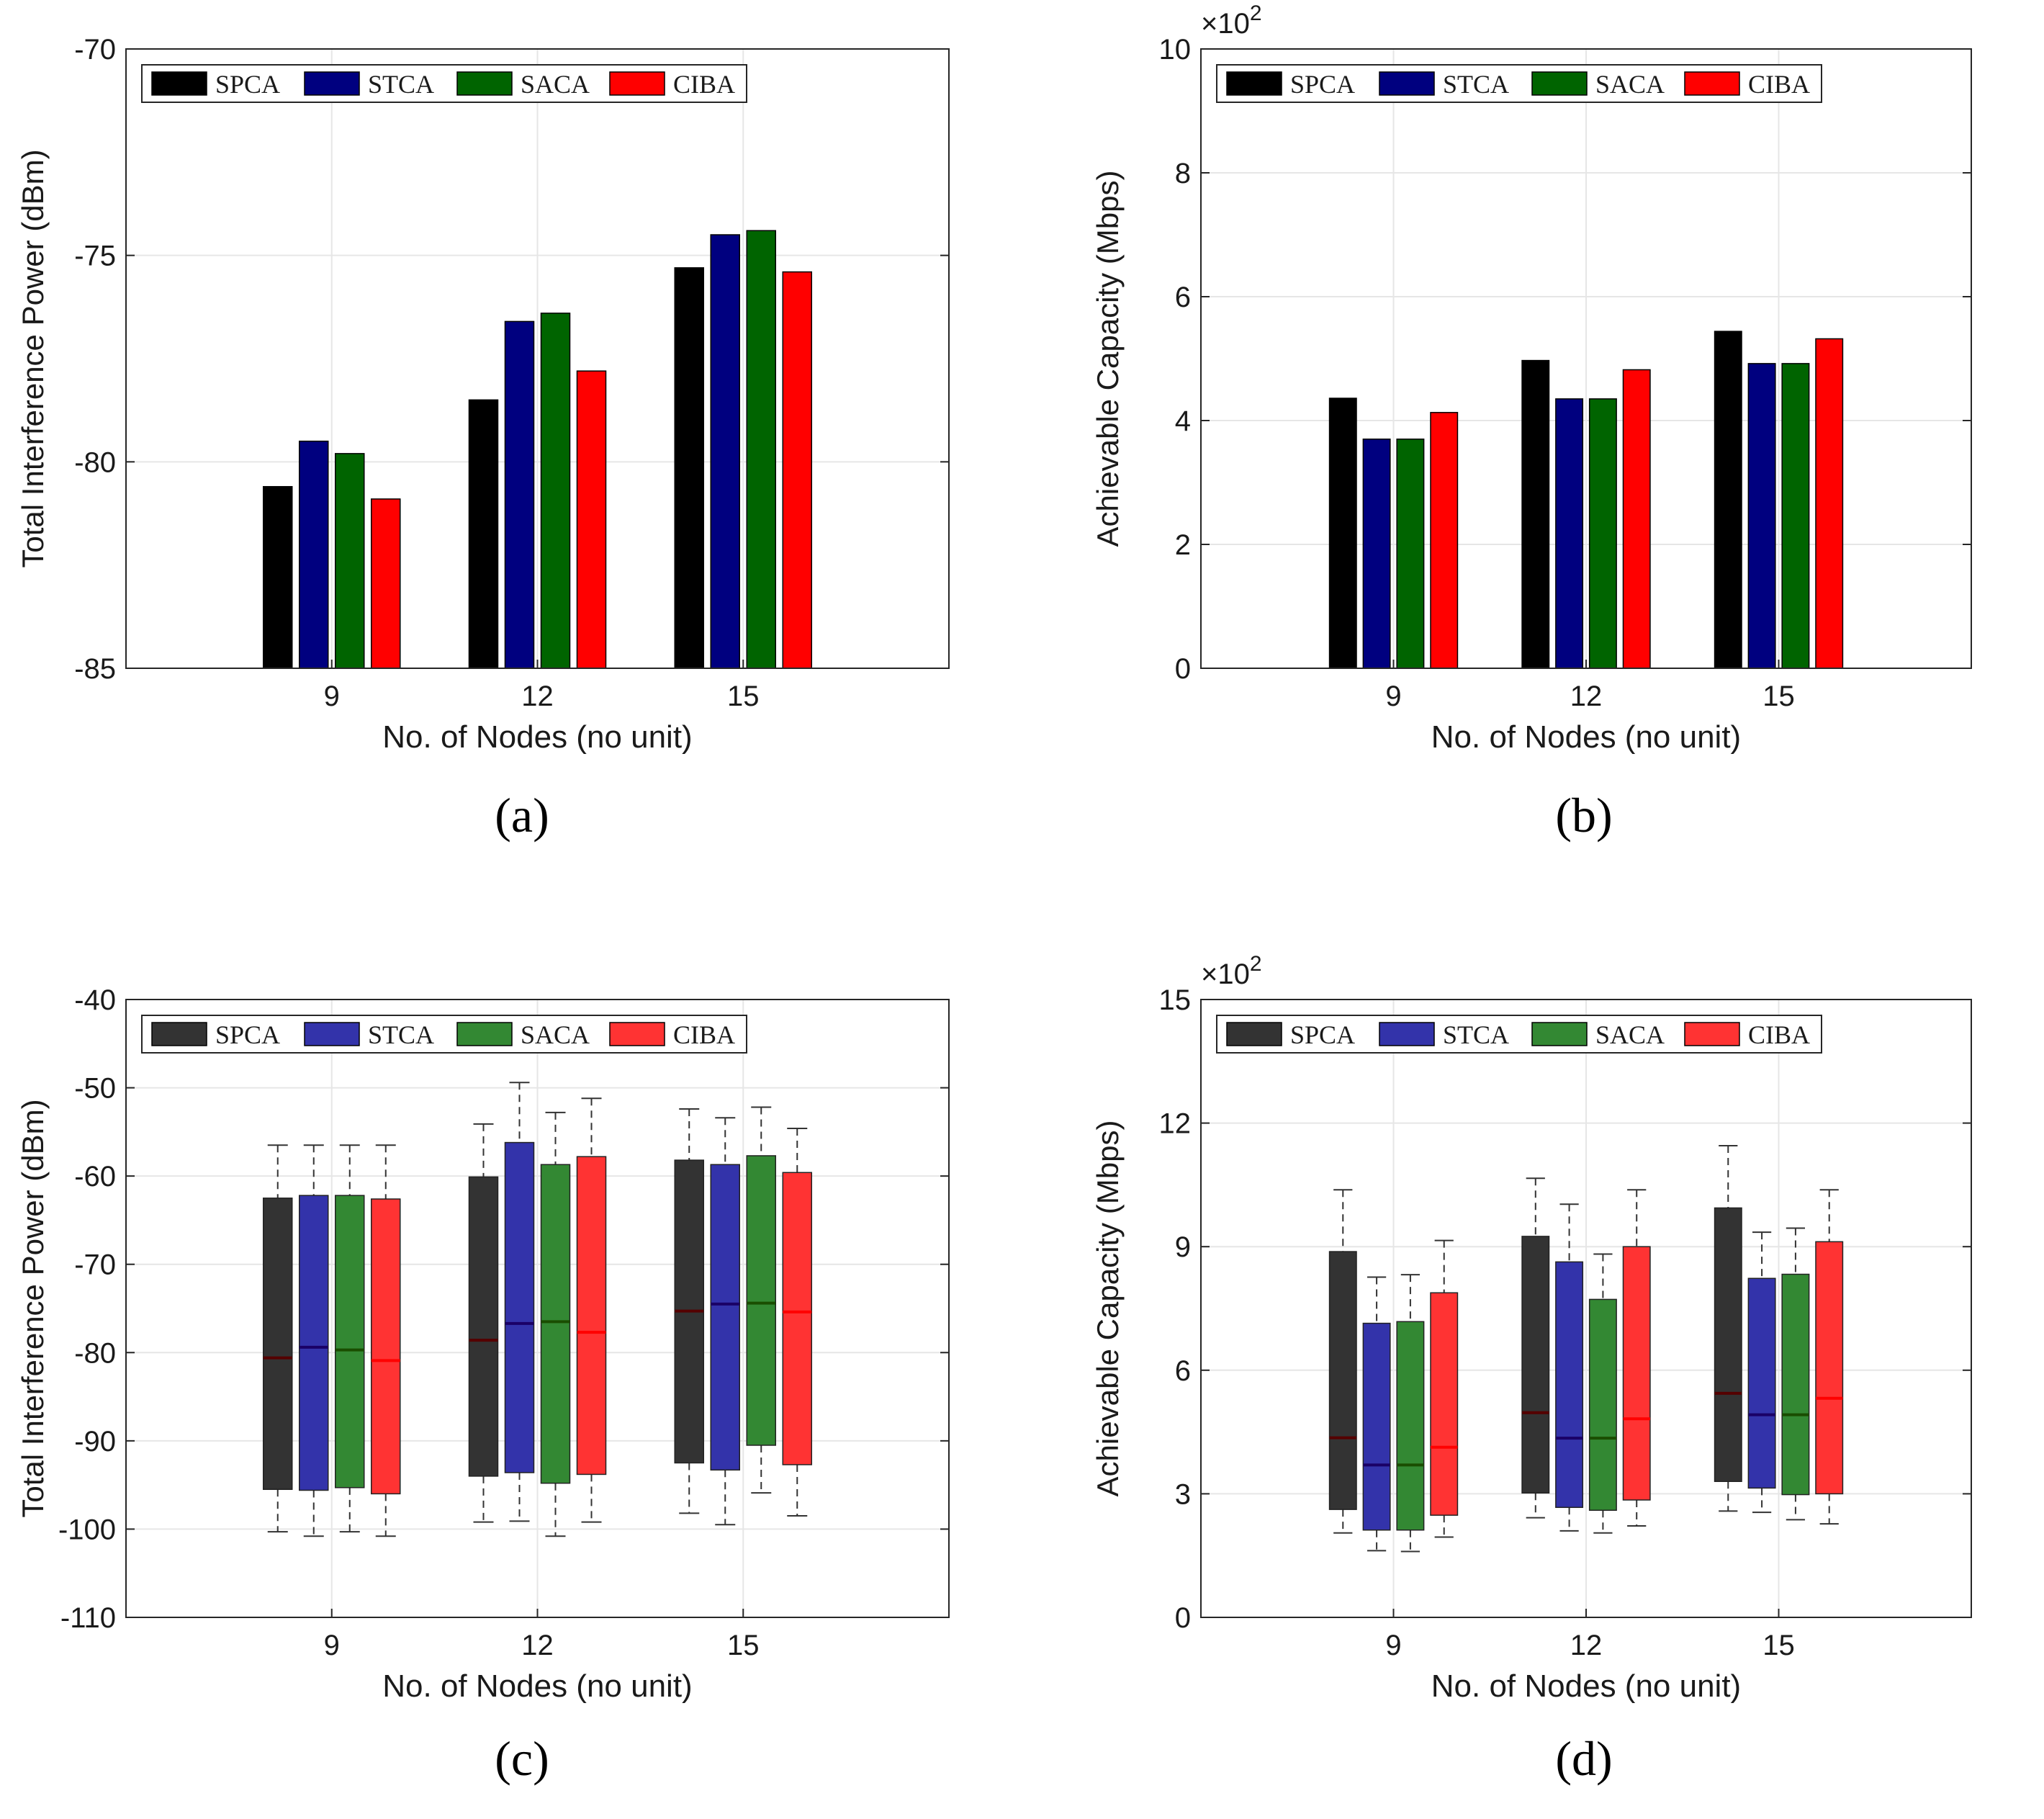  I want to click on y-tick-label: -50, so click(95, 1089).